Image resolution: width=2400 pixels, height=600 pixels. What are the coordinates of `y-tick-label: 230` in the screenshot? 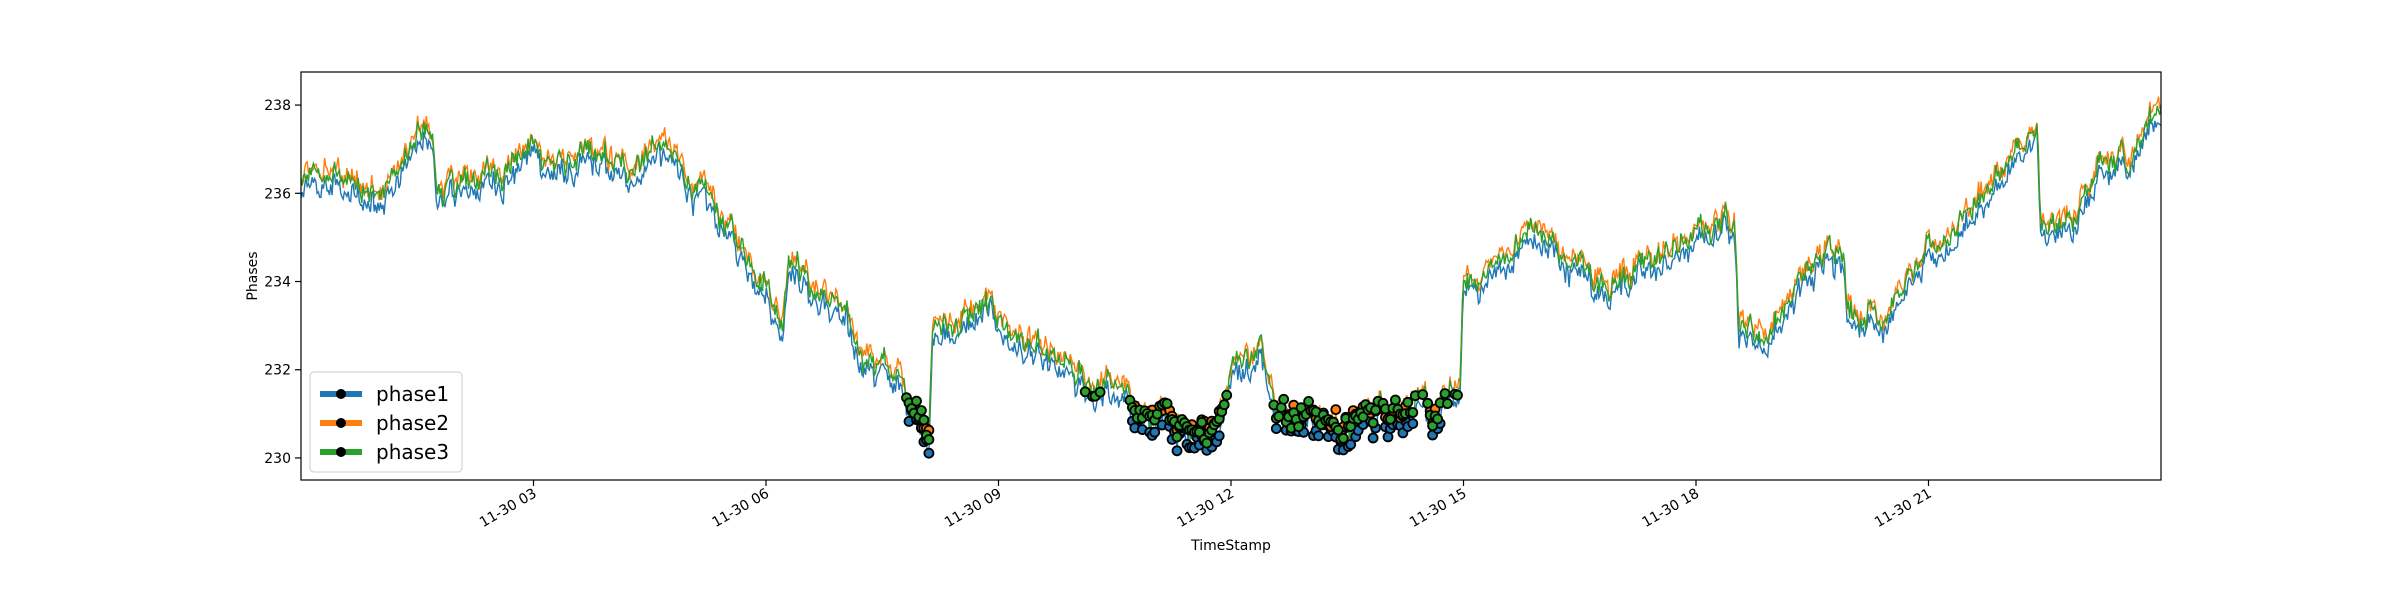 It's located at (277, 459).